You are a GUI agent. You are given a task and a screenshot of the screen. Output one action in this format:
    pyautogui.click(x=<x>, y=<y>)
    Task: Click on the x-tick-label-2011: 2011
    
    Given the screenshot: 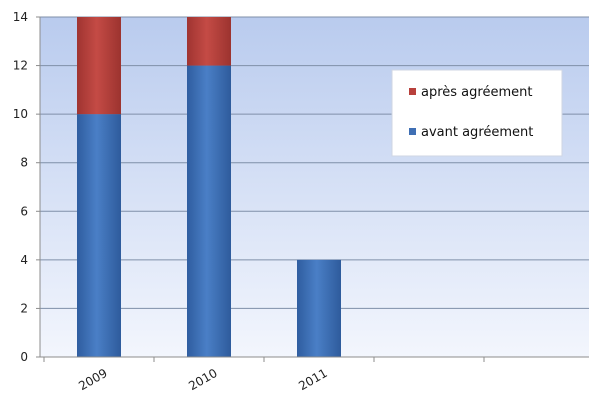 What is the action you would take?
    pyautogui.click(x=312, y=379)
    